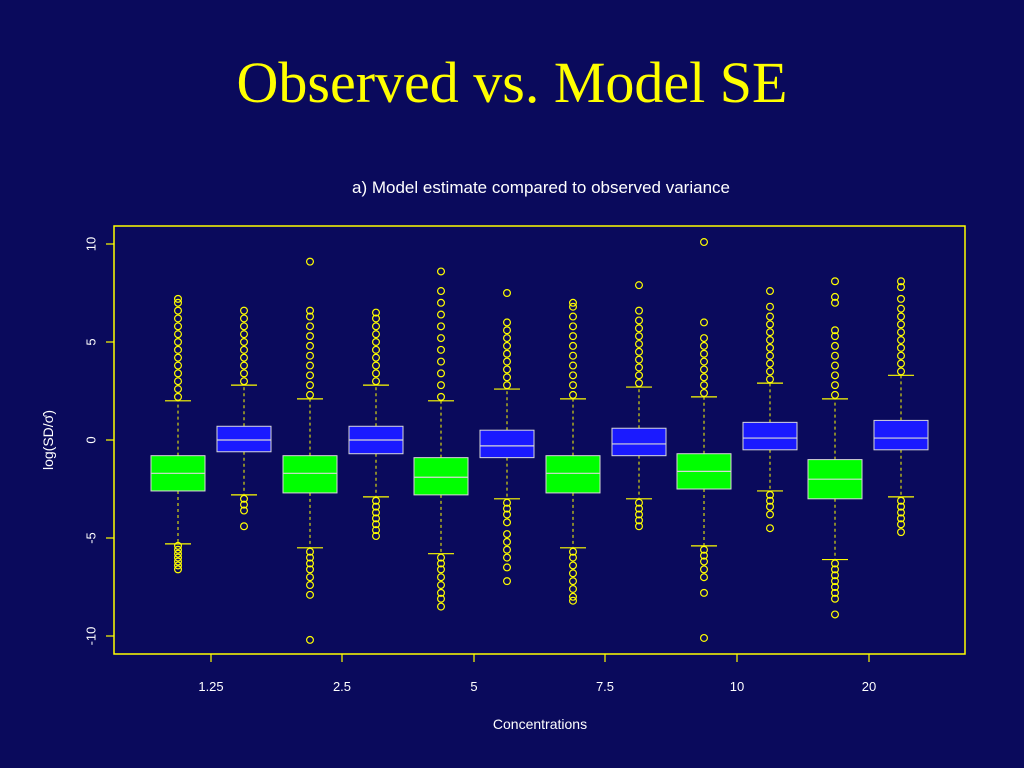 Image resolution: width=1024 pixels, height=768 pixels. I want to click on y-tick-label: 0, so click(90, 439).